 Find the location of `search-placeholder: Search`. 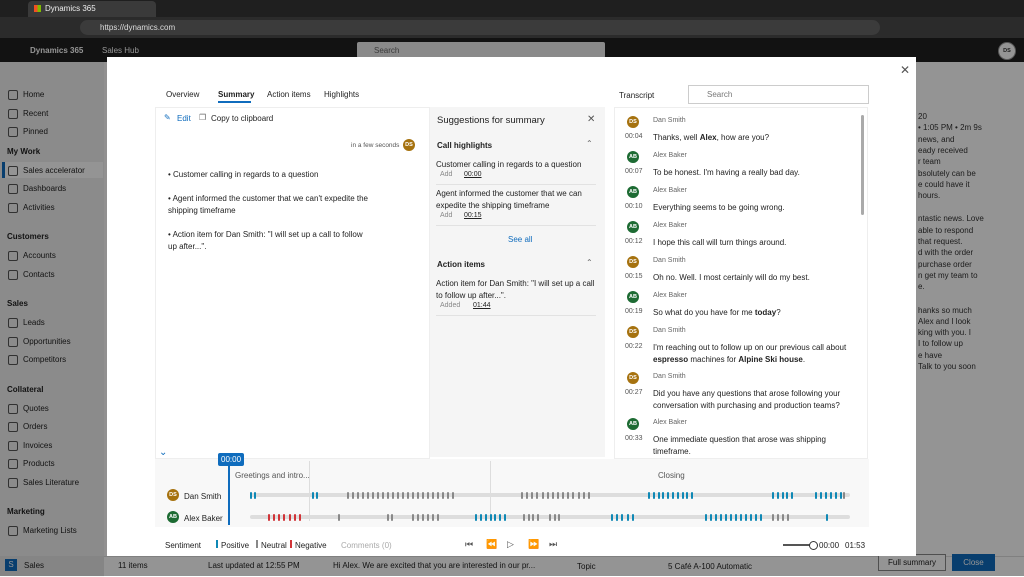

search-placeholder: Search is located at coordinates (387, 50).